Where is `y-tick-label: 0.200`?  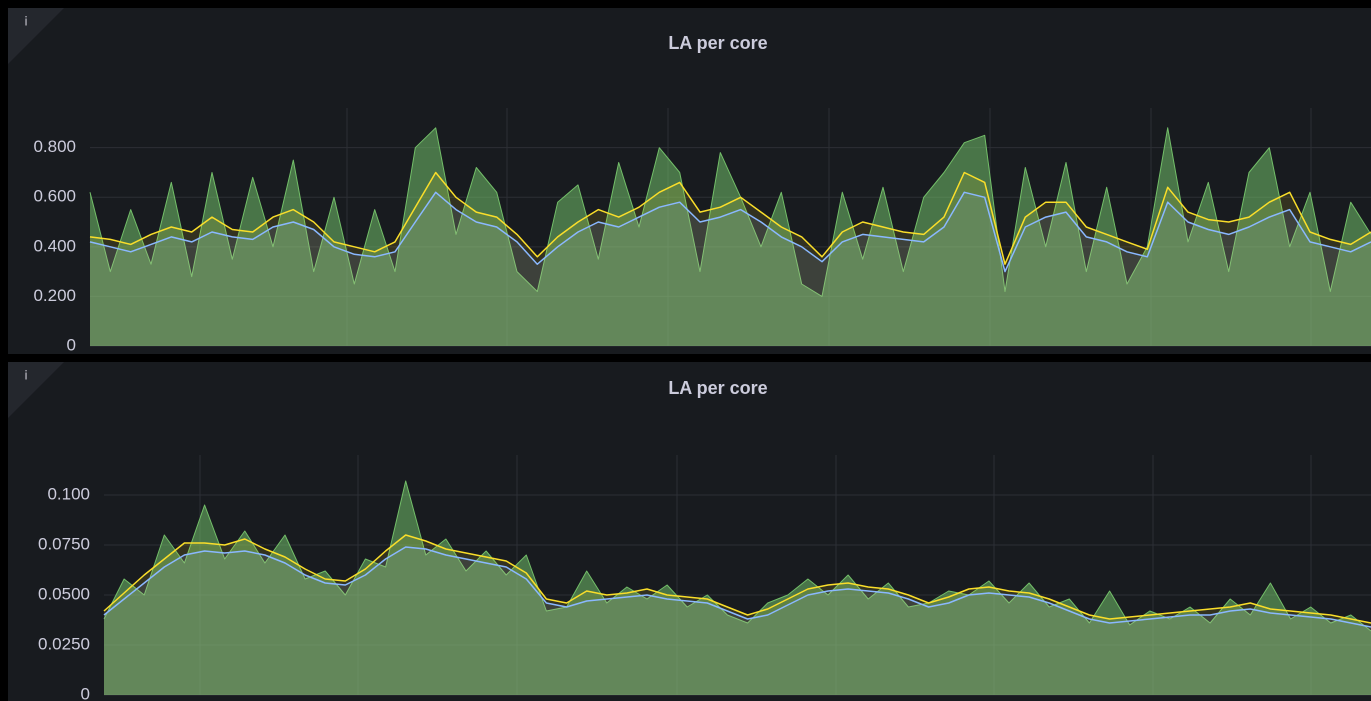 y-tick-label: 0.200 is located at coordinates (54, 295).